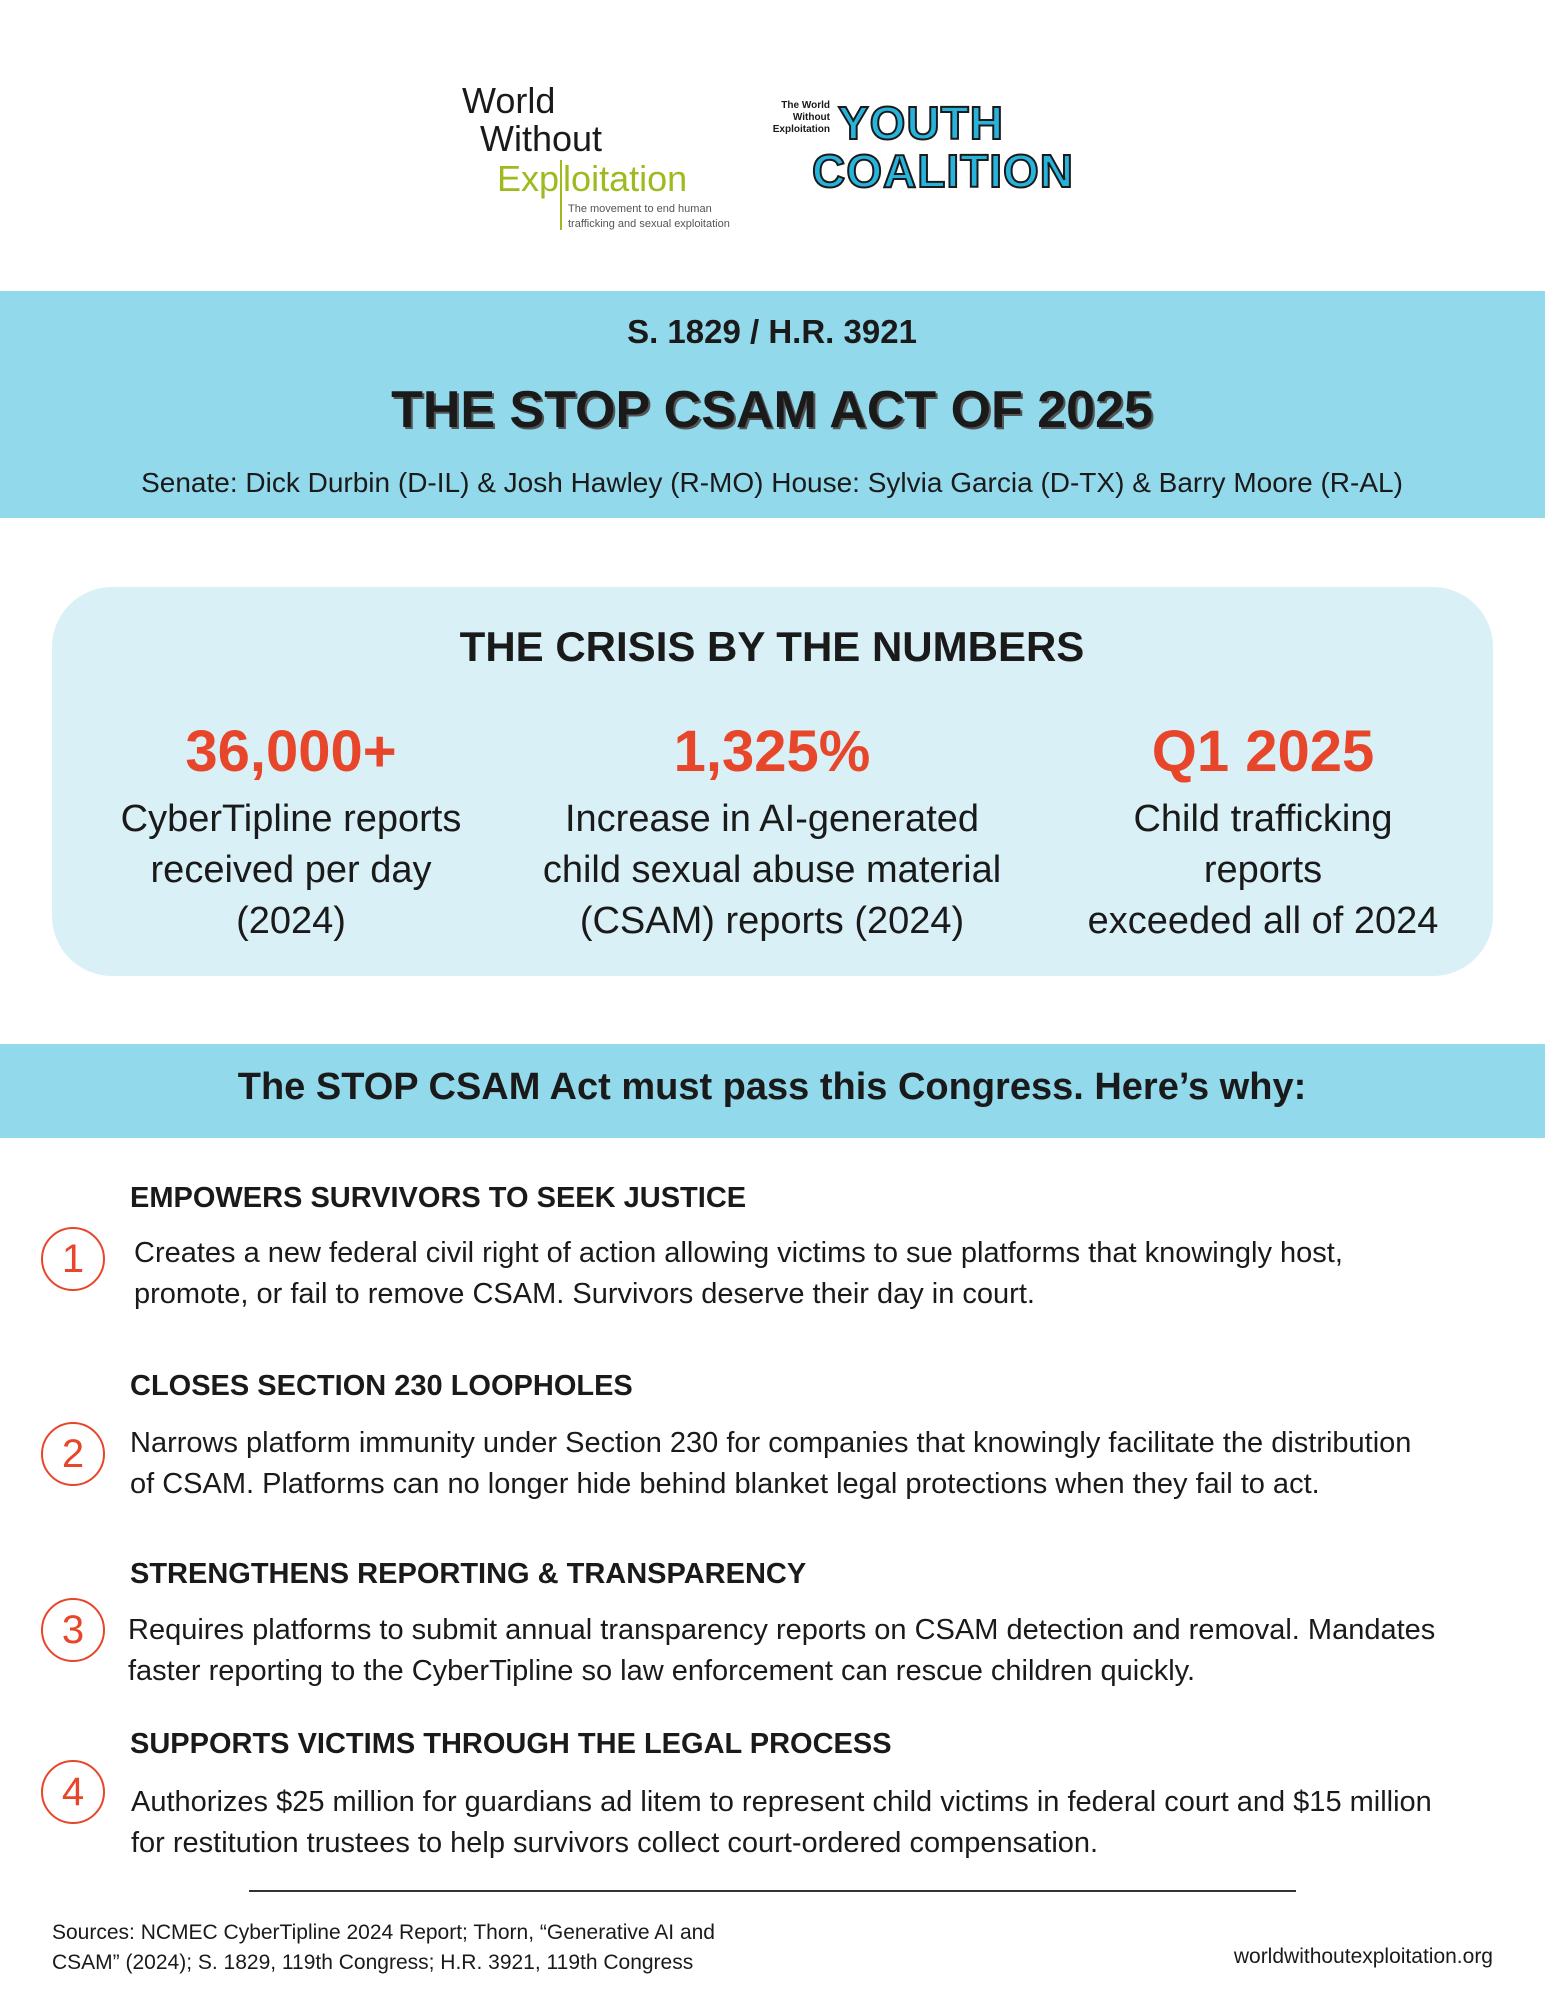  Describe the element at coordinates (1263, 819) in the screenshot. I see `stat-text: Child trafficking` at that location.